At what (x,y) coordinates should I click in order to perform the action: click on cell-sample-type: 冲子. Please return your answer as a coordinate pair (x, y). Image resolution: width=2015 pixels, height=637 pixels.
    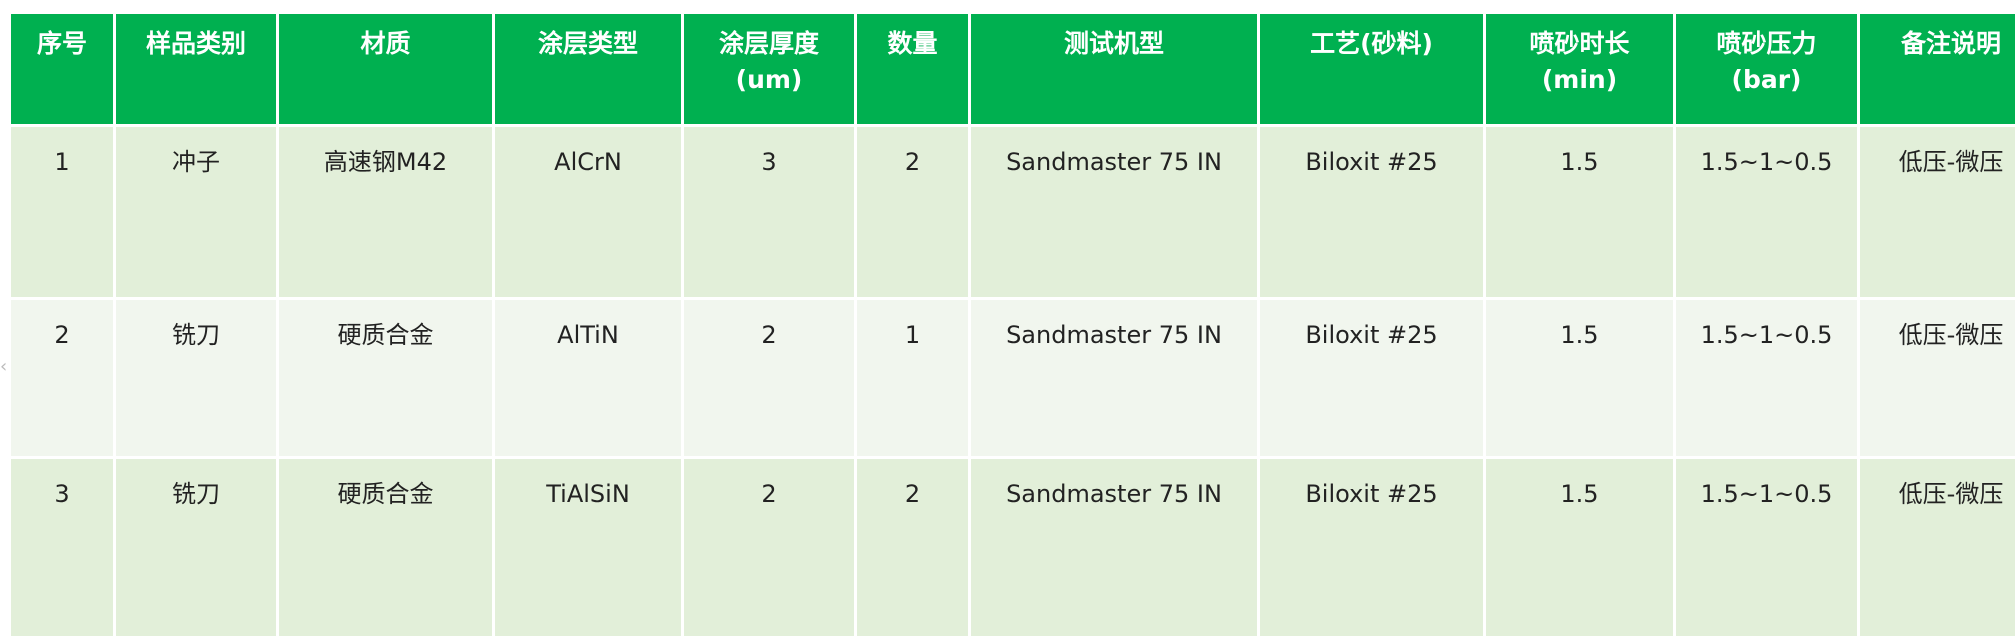
    Looking at the image, I should click on (196, 212).